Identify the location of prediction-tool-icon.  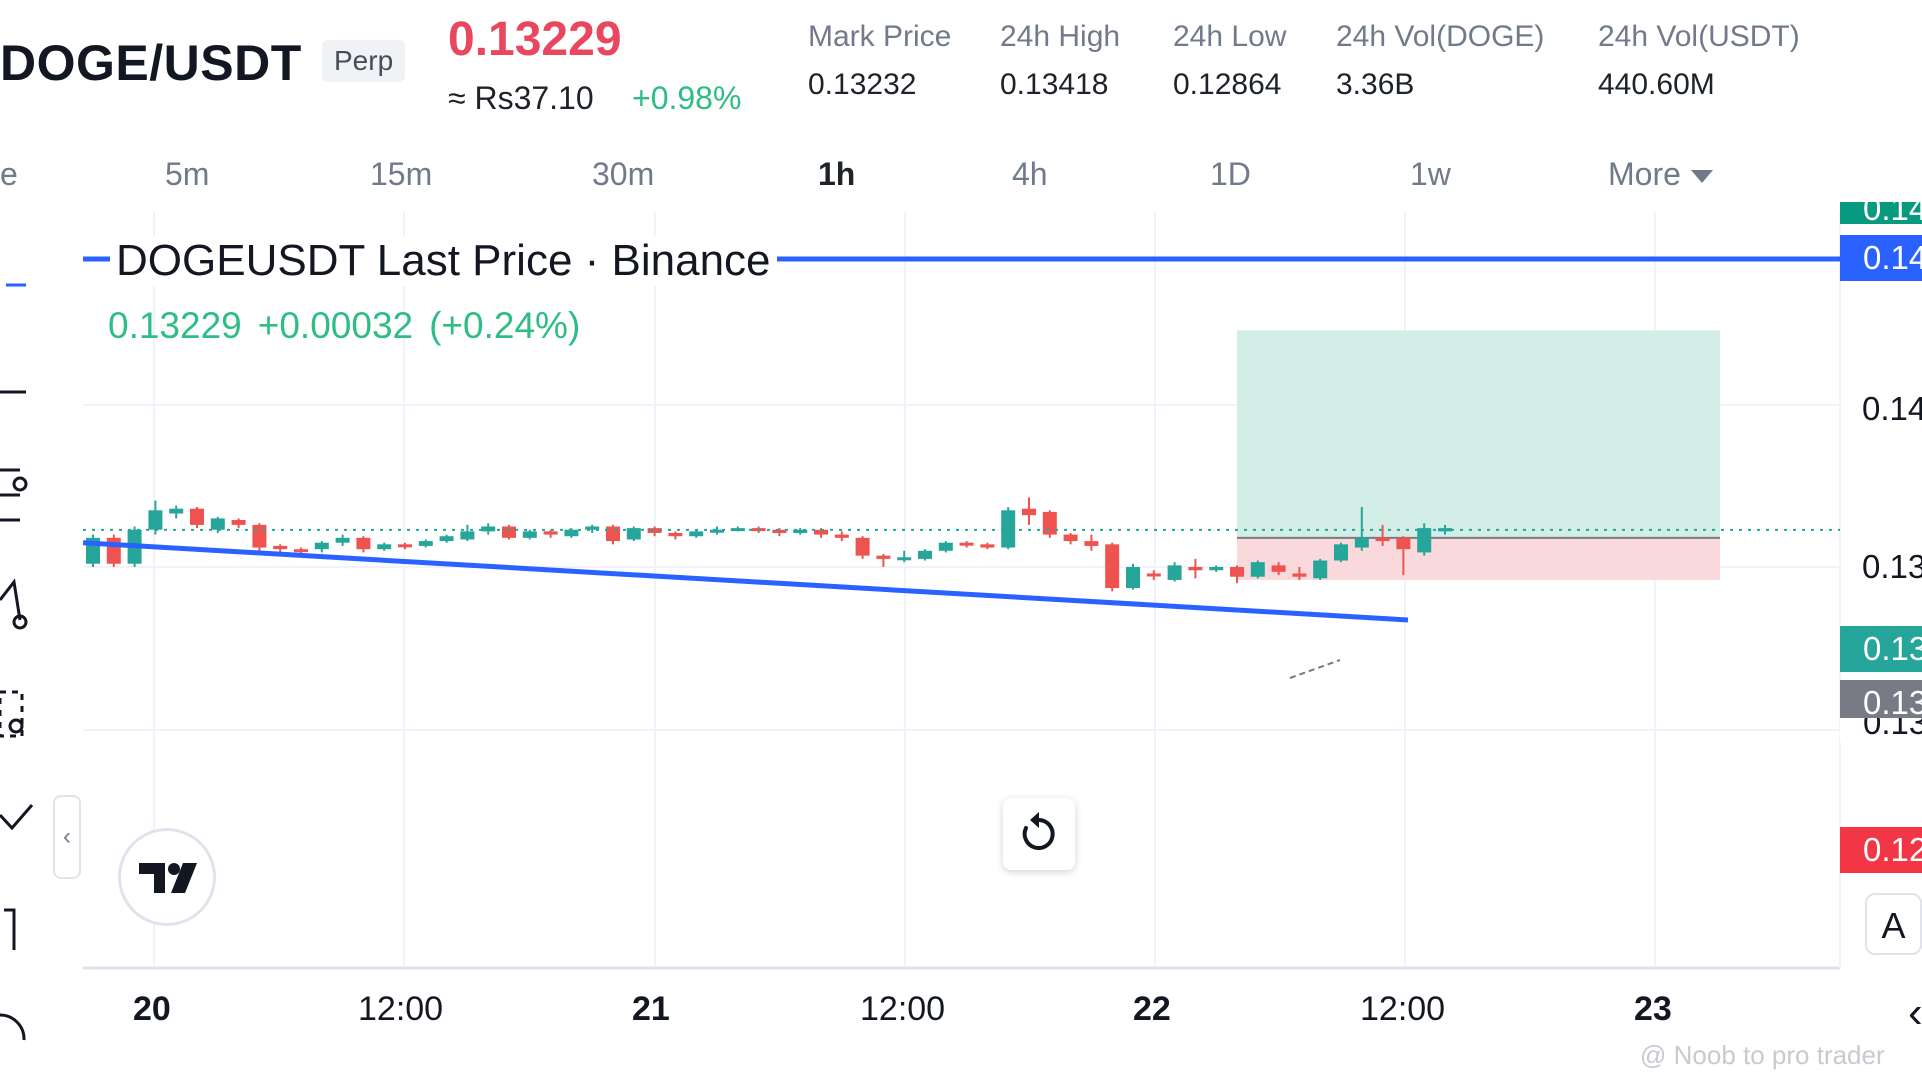
(12, 714).